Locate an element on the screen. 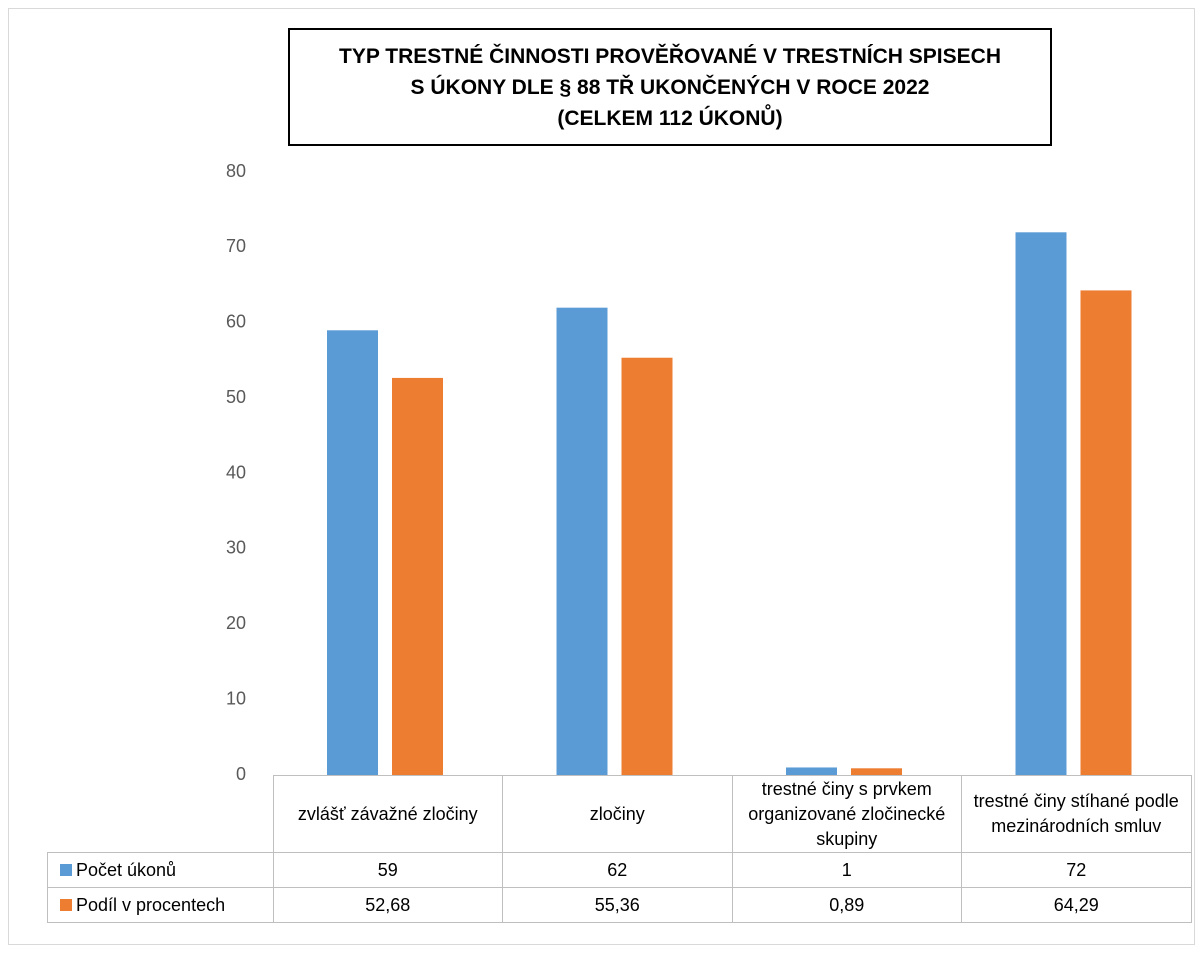 Image resolution: width=1203 pixels, height=953 pixels. y-tick-label: 80 is located at coordinates (236, 171).